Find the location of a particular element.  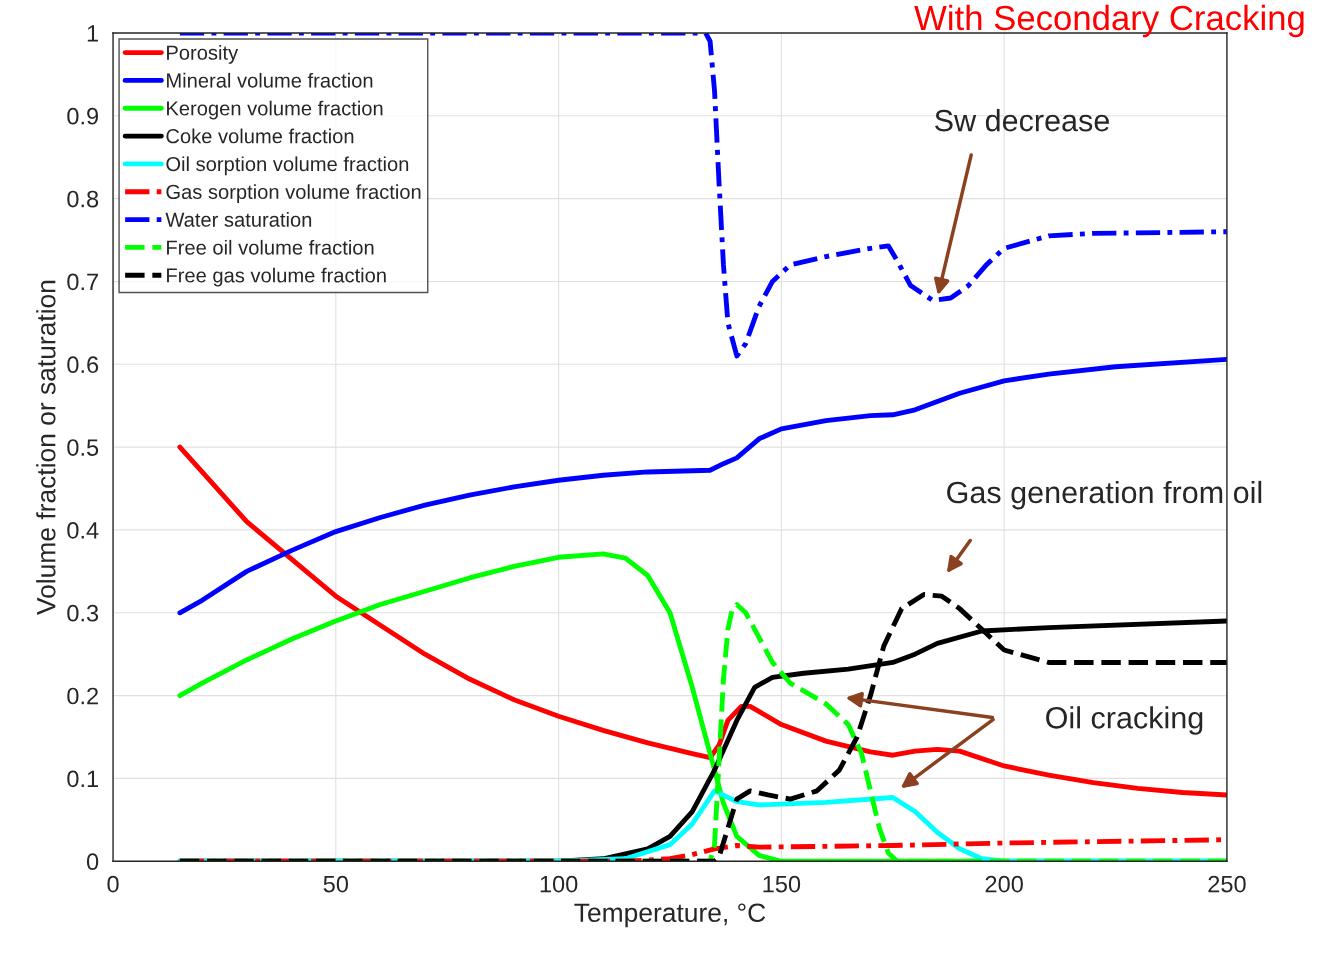

y-tick-label: 0.7 is located at coordinates (82, 282).